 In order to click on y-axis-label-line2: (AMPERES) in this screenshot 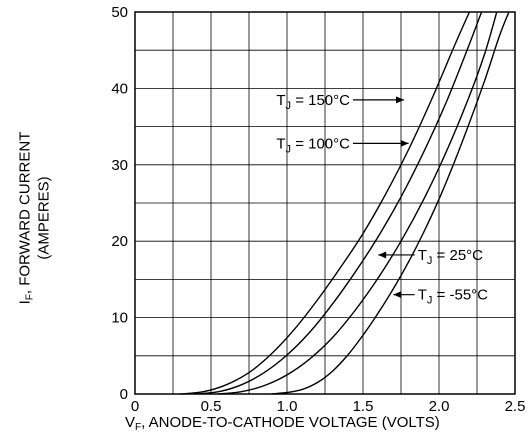, I will do `click(43, 218)`.